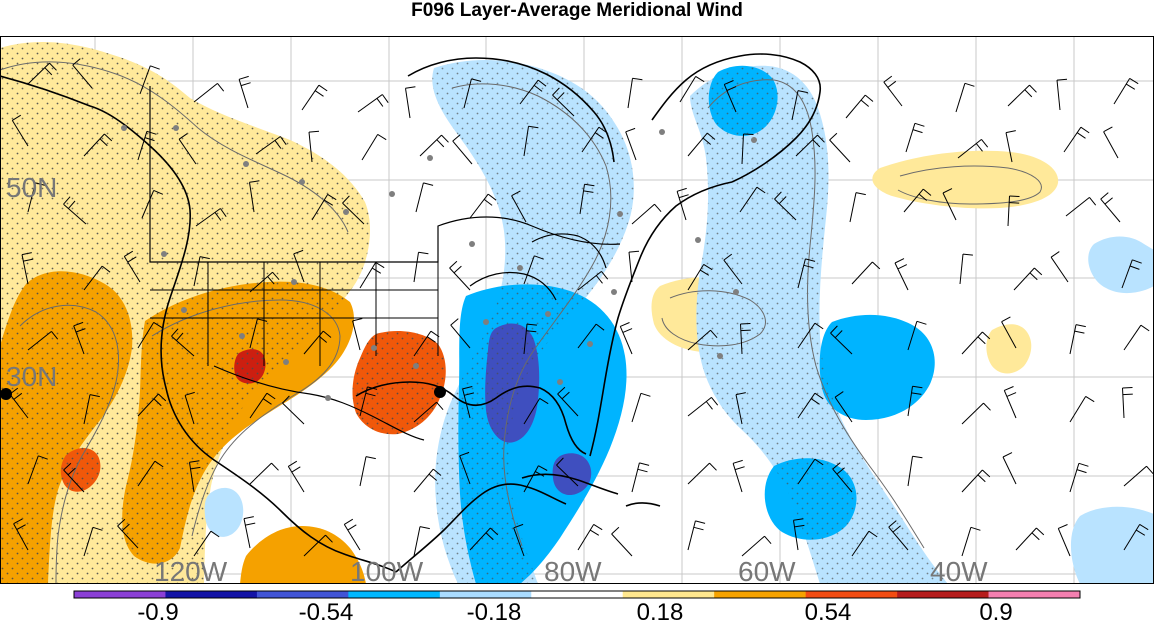  Describe the element at coordinates (31, 282) in the screenshot. I see `latitude-labels: 50N 30N` at that location.